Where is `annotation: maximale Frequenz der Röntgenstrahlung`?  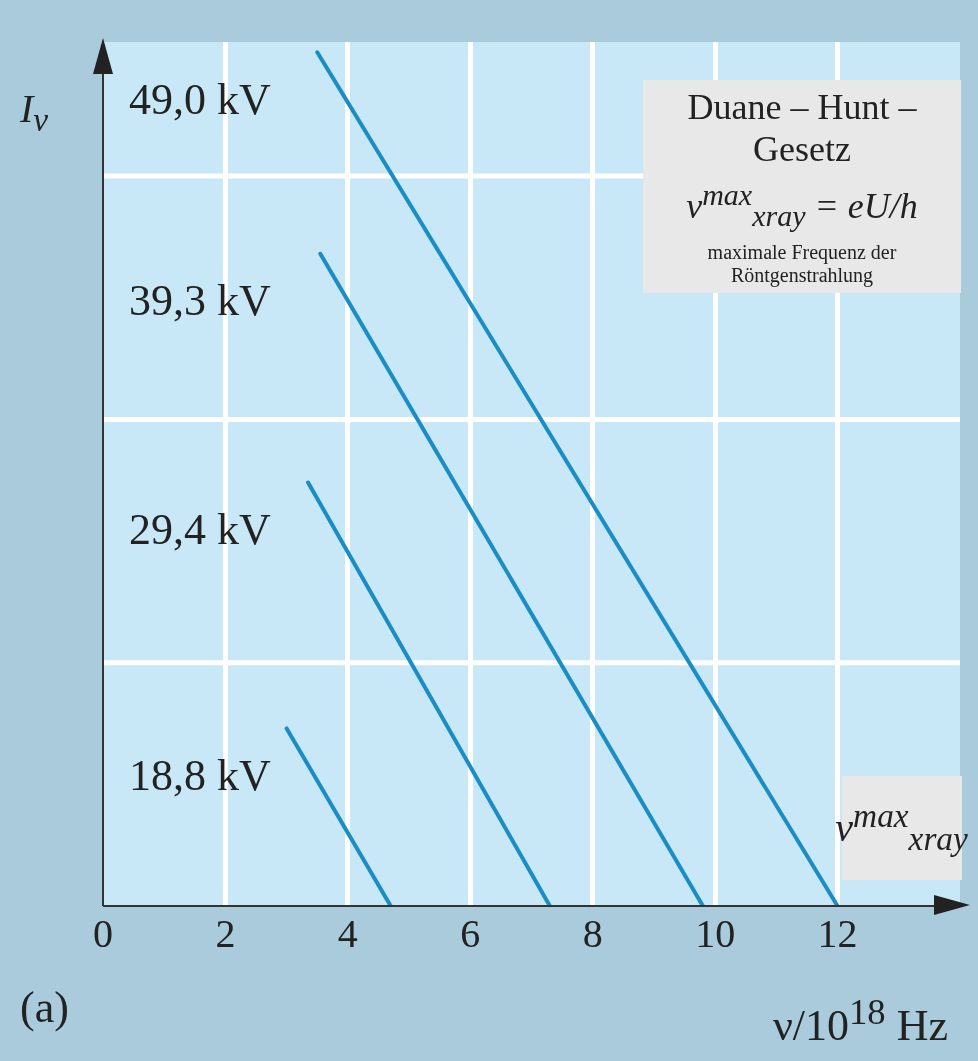 annotation: maximale Frequenz der Röntgenstrahlung is located at coordinates (802, 264).